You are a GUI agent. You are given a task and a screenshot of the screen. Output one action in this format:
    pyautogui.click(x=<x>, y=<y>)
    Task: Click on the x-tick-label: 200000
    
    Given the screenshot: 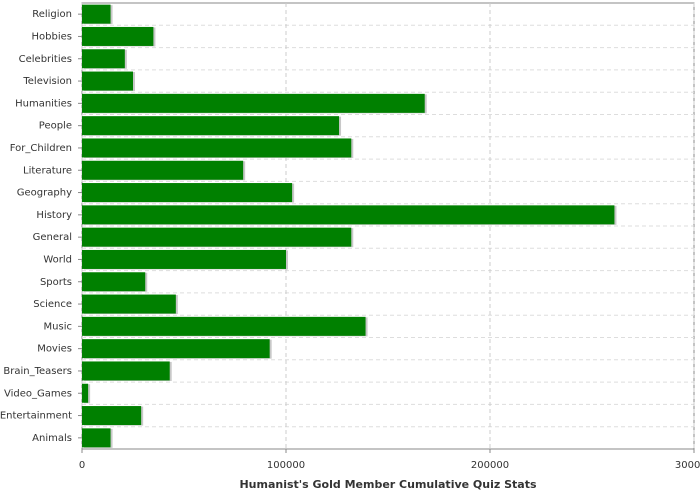 What is the action you would take?
    pyautogui.click(x=490, y=465)
    